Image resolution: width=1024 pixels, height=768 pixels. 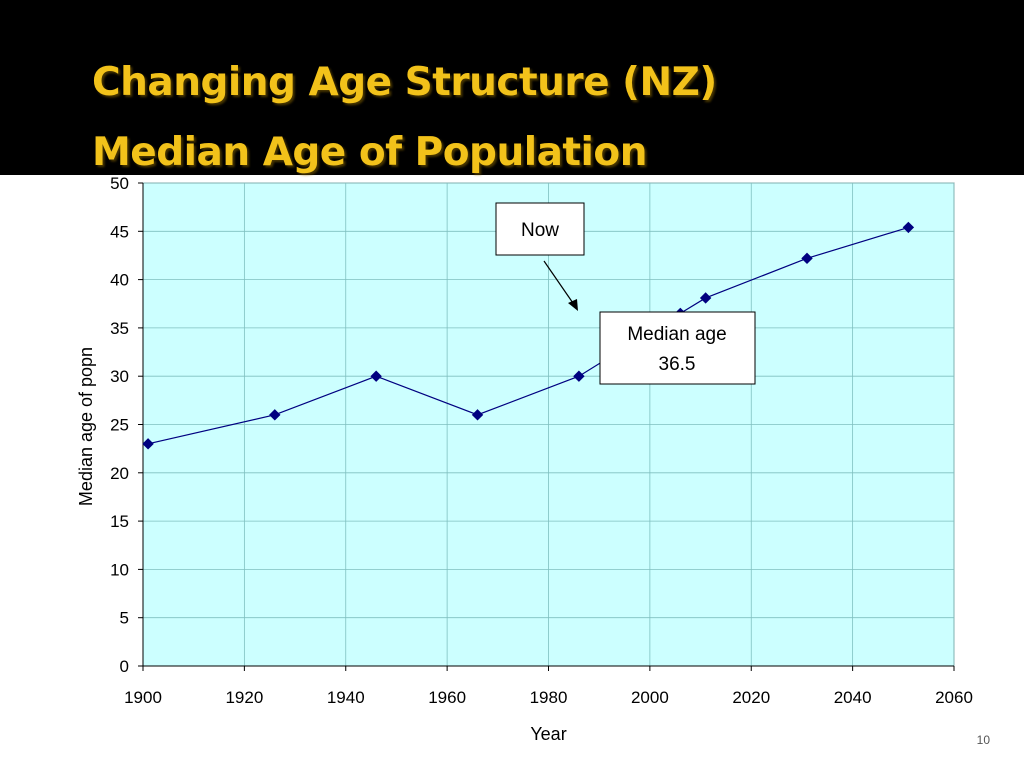 What do you see at coordinates (548, 734) in the screenshot?
I see `x-axis-label: Year` at bounding box center [548, 734].